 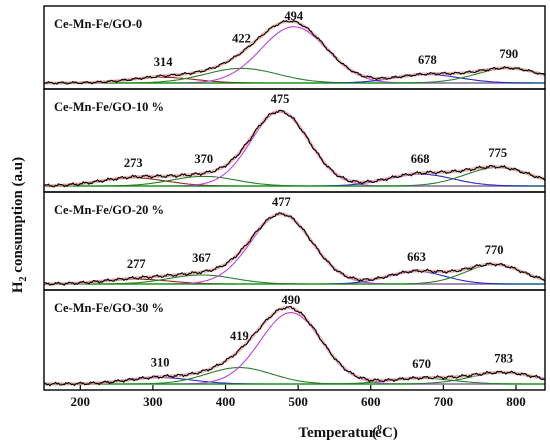 What do you see at coordinates (109, 308) in the screenshot?
I see `panel-title-4: Ce-Mn-Fe/GO-30 %` at bounding box center [109, 308].